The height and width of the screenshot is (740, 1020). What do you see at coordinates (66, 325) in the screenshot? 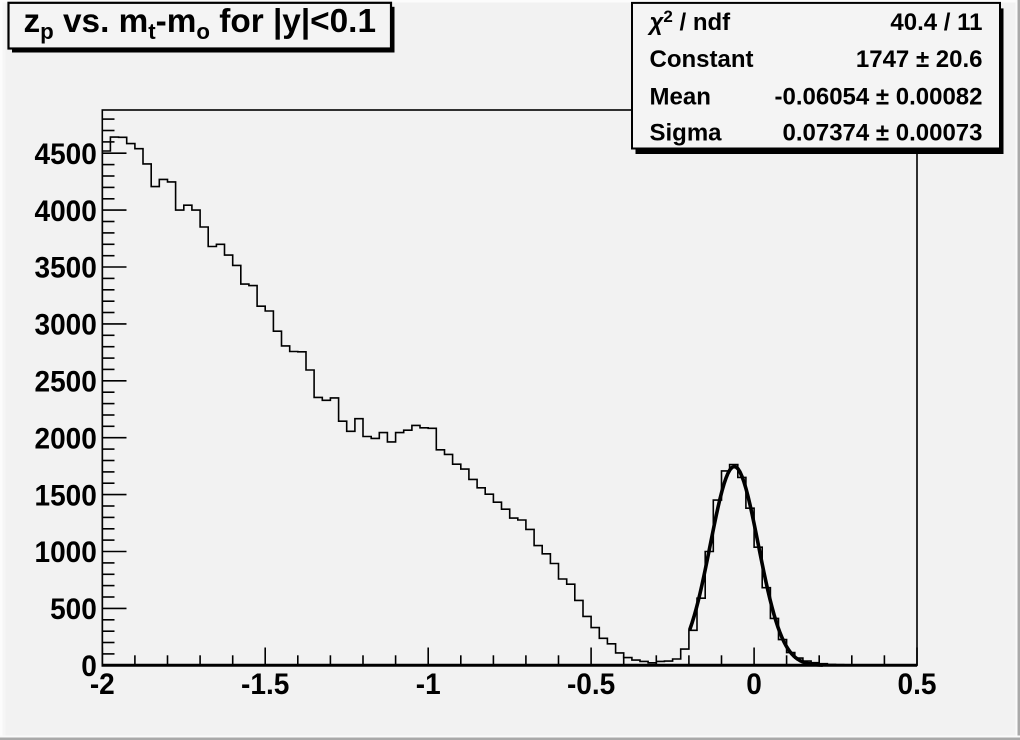
I see `svg-text: 3000` at bounding box center [66, 325].